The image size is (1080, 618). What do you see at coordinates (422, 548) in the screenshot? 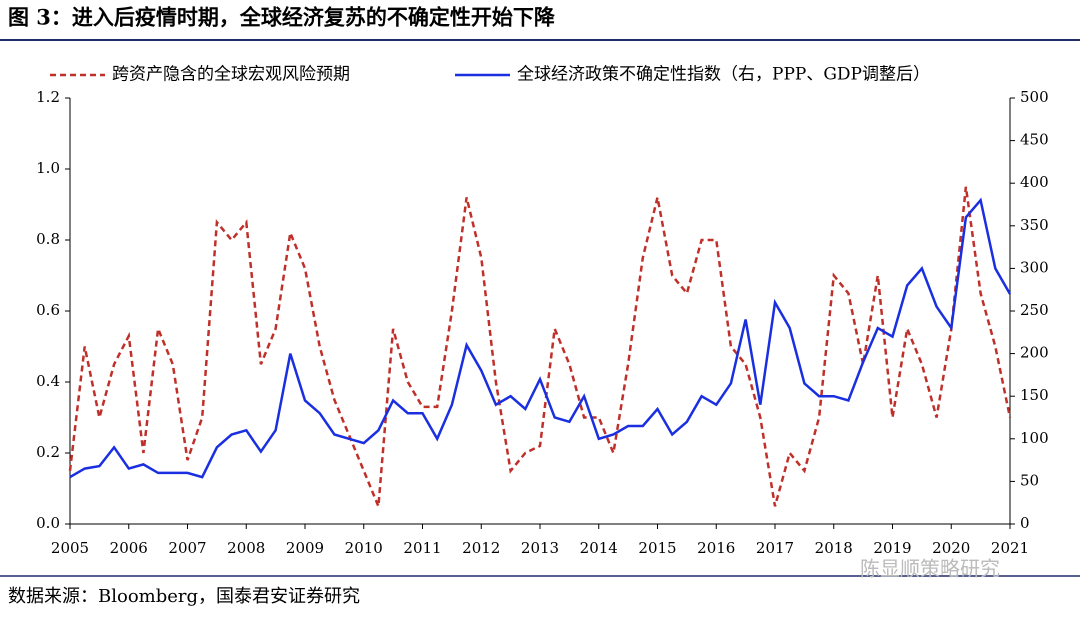
I see `x-tick-label: 2011` at bounding box center [422, 548].